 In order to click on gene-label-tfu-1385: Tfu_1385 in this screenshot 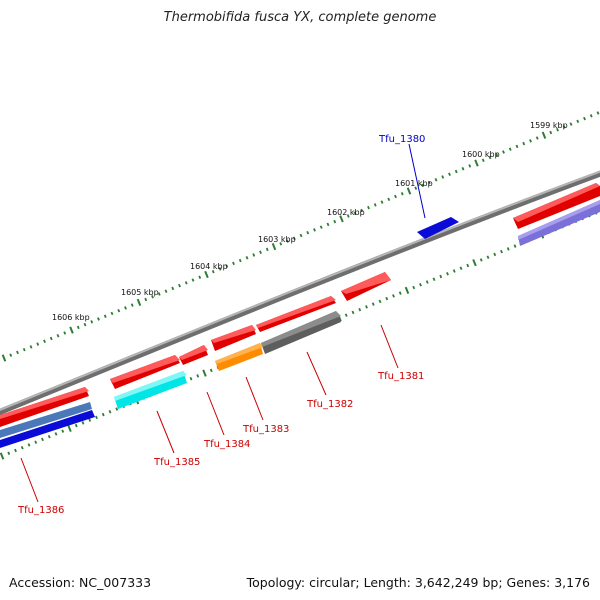, I will do `click(176, 462)`.